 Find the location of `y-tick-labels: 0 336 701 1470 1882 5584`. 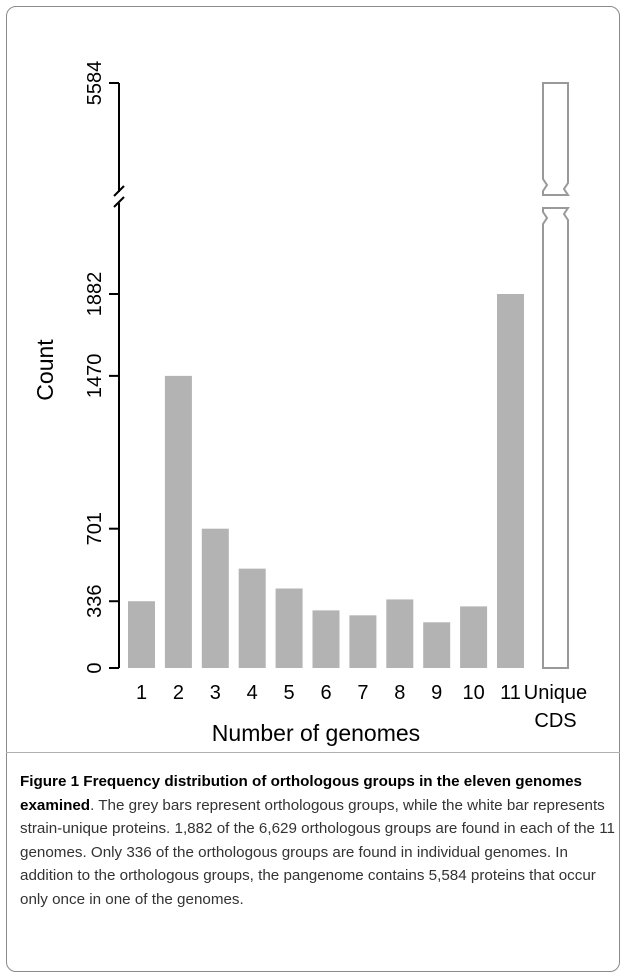

y-tick-labels: 0 336 701 1470 1882 5584 is located at coordinates (95, 367).